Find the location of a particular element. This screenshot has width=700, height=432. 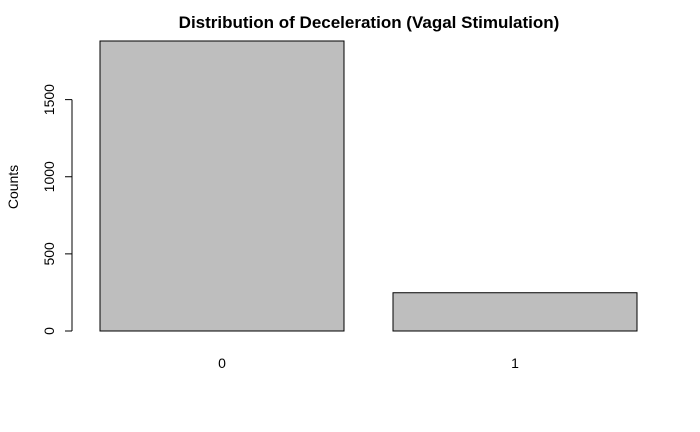

x-tick-label: 0 is located at coordinates (222, 363).